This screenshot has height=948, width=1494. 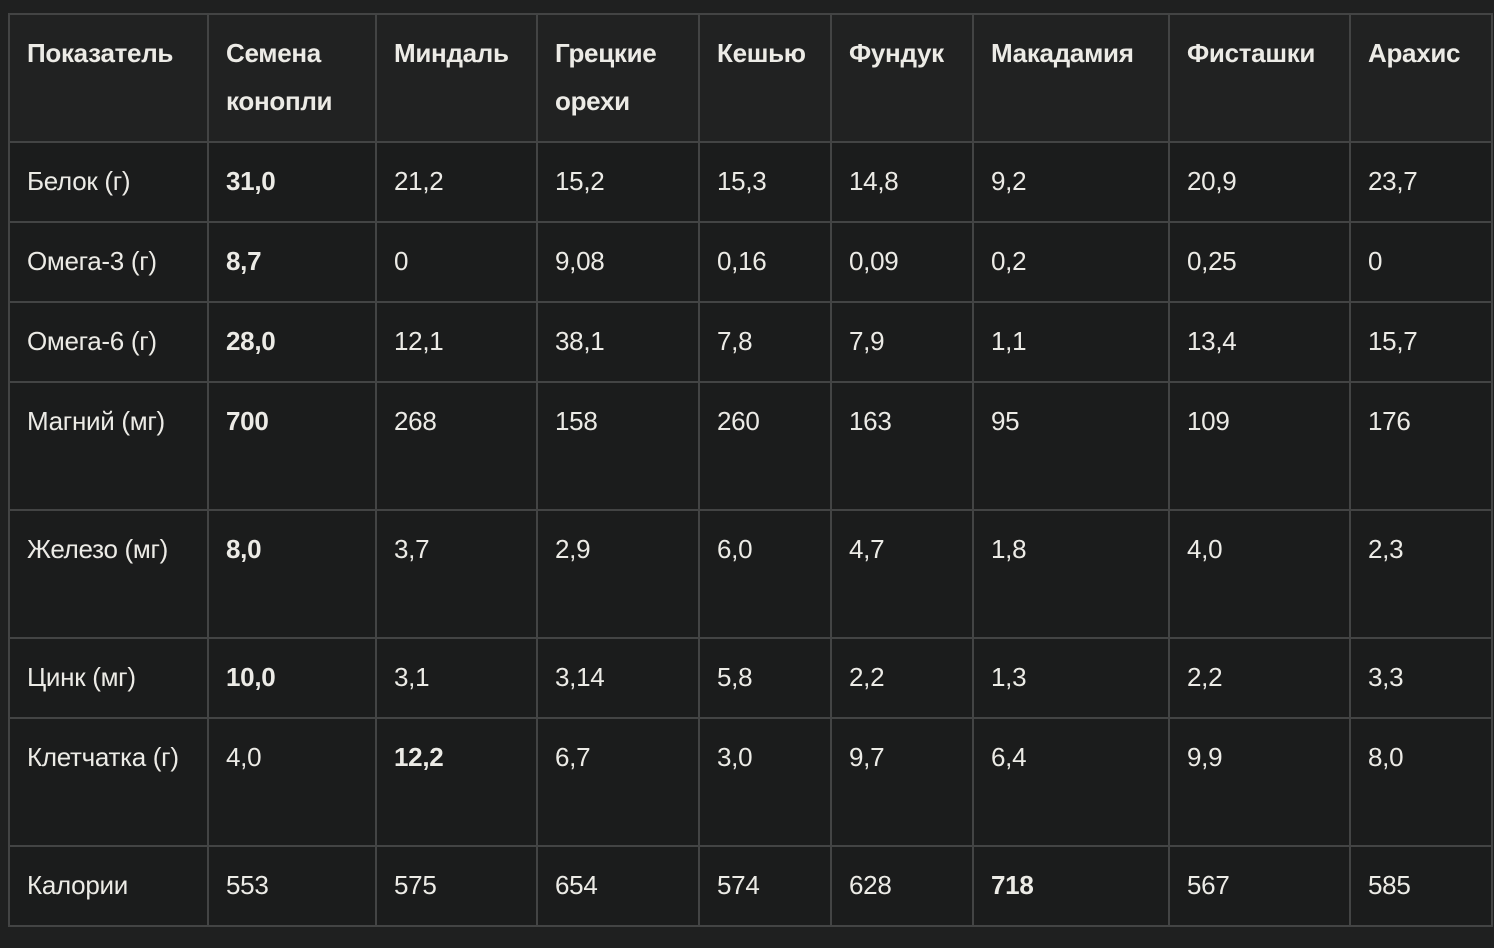 I want to click on table-cell: 12,2, so click(x=456, y=782).